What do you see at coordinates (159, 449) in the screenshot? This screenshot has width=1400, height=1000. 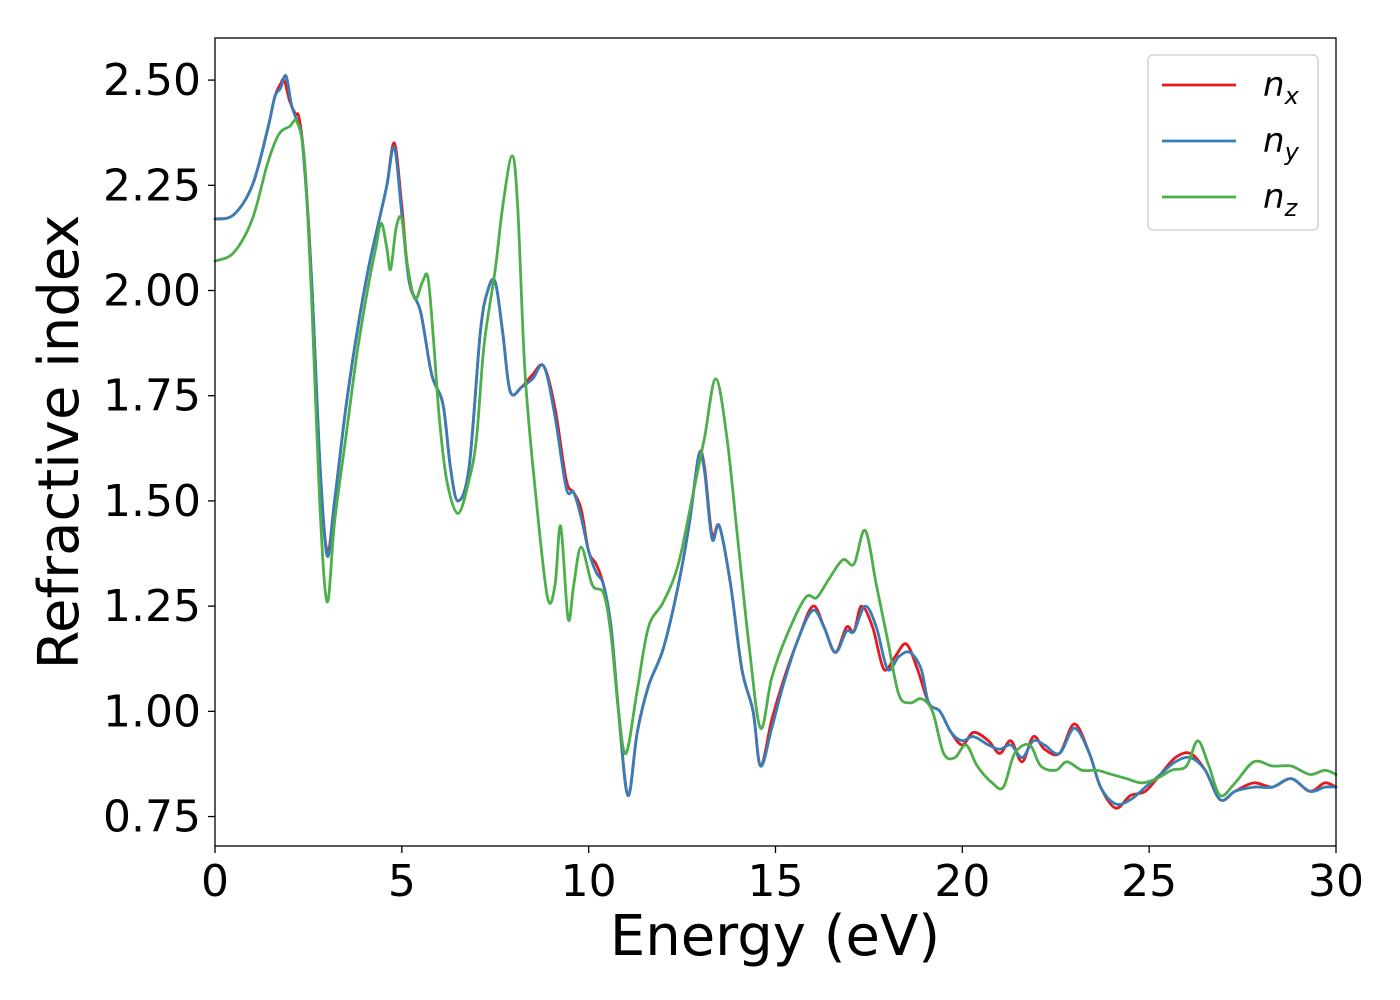 I see `y-axis-ticks: 0.75 1.00 1.25 1.50 1.75 2.00 2.25 2.50` at bounding box center [159, 449].